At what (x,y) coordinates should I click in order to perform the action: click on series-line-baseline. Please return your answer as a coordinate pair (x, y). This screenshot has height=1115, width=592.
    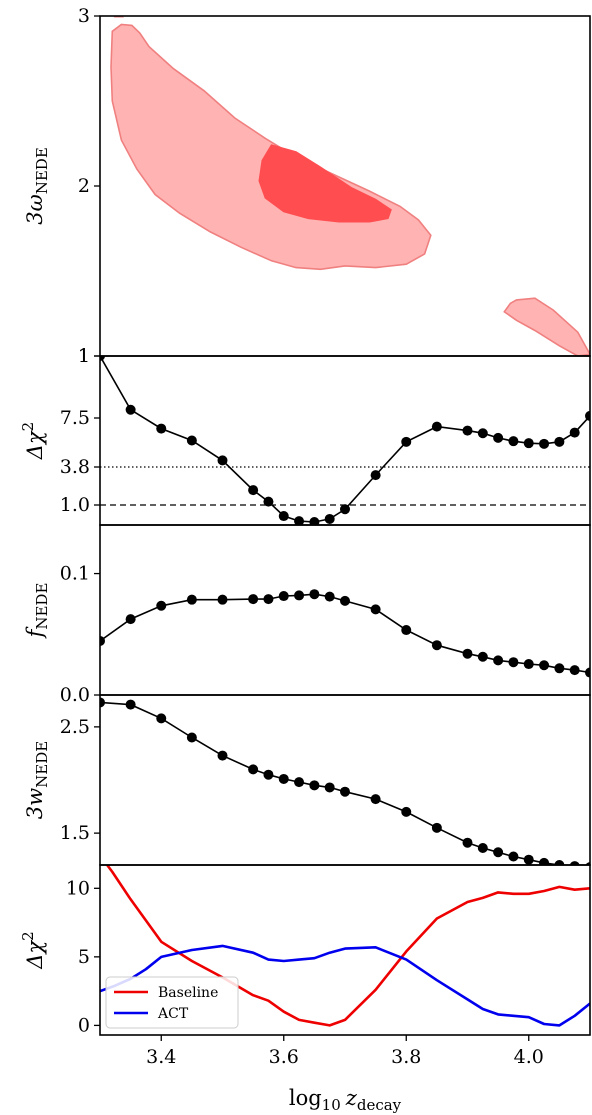
    Looking at the image, I should click on (347, 946).